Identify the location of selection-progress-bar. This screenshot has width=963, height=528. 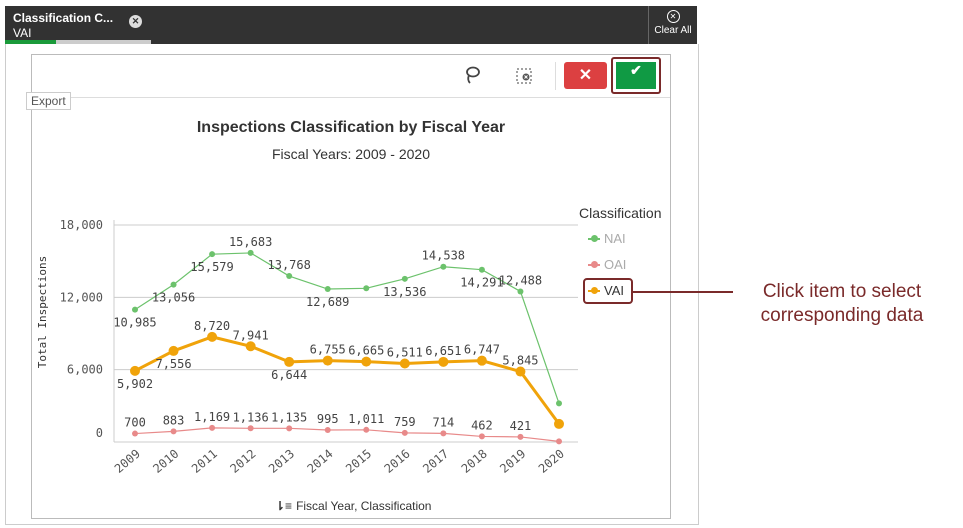
(78, 42).